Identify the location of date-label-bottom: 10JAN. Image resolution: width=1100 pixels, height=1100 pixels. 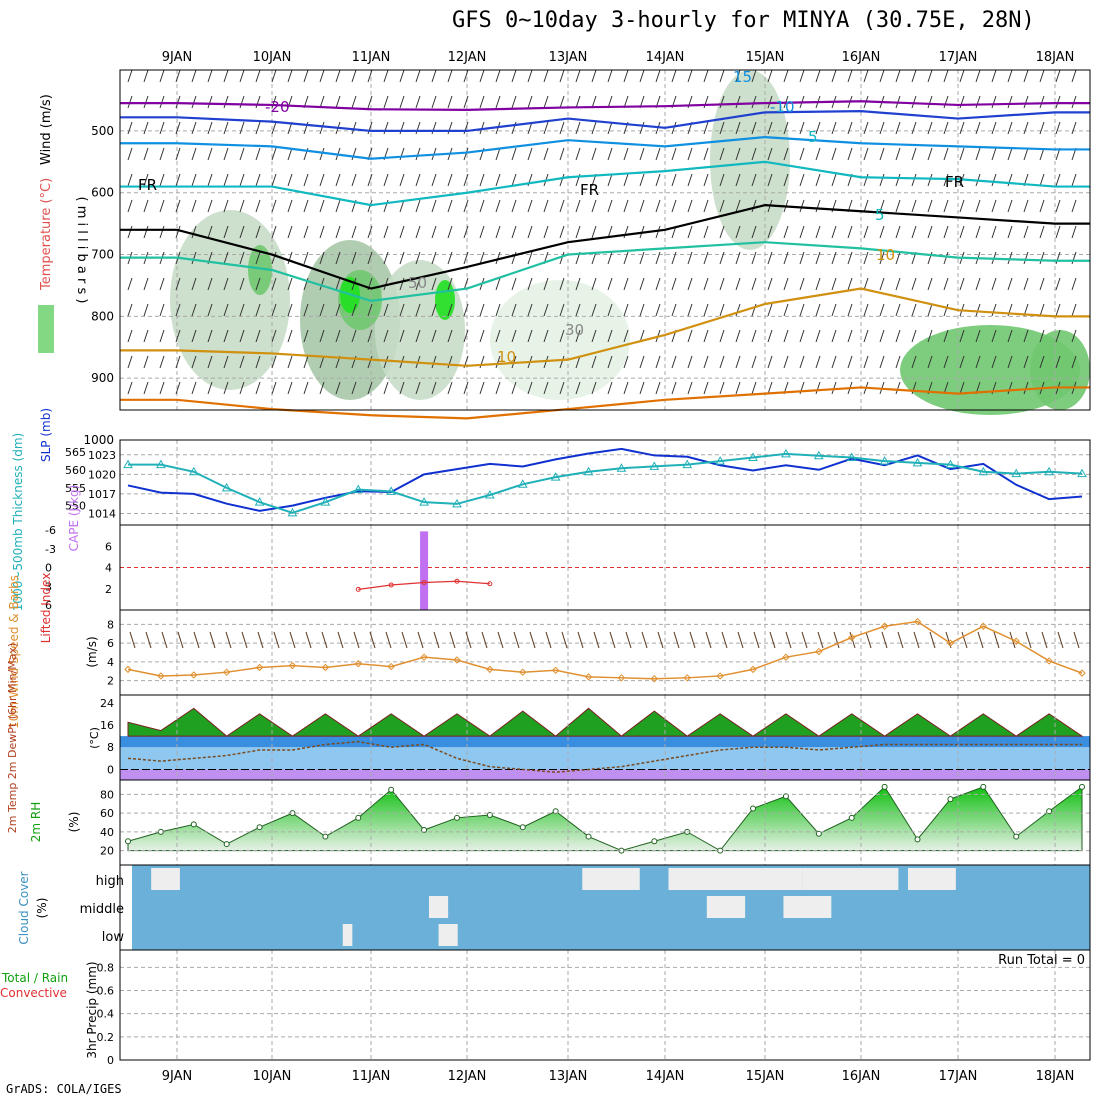
(272, 1076).